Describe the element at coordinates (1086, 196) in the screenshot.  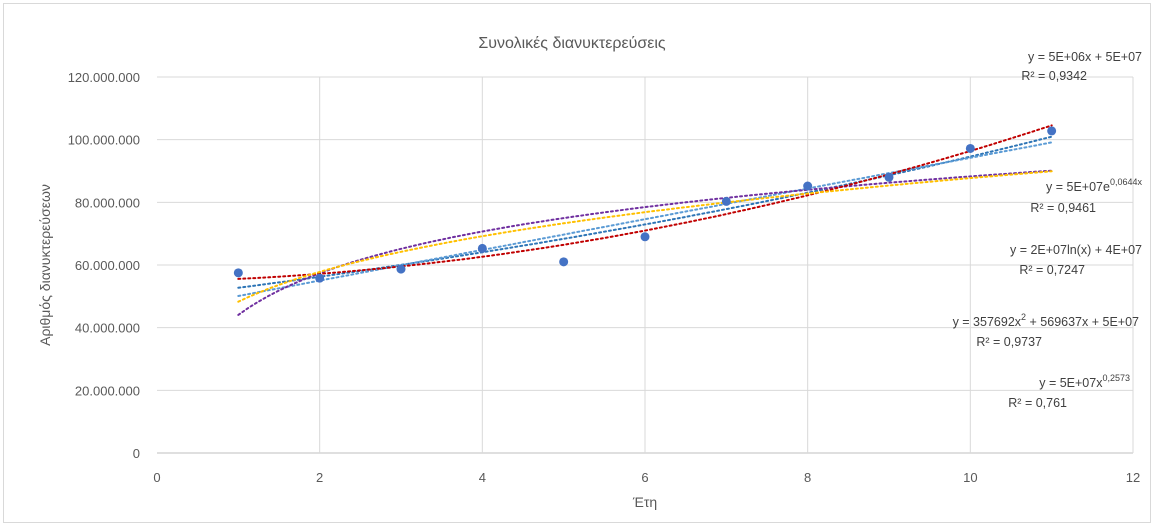
I see `equation-exponential: y = 5E+07e0,0644x R² = 0,9461` at that location.